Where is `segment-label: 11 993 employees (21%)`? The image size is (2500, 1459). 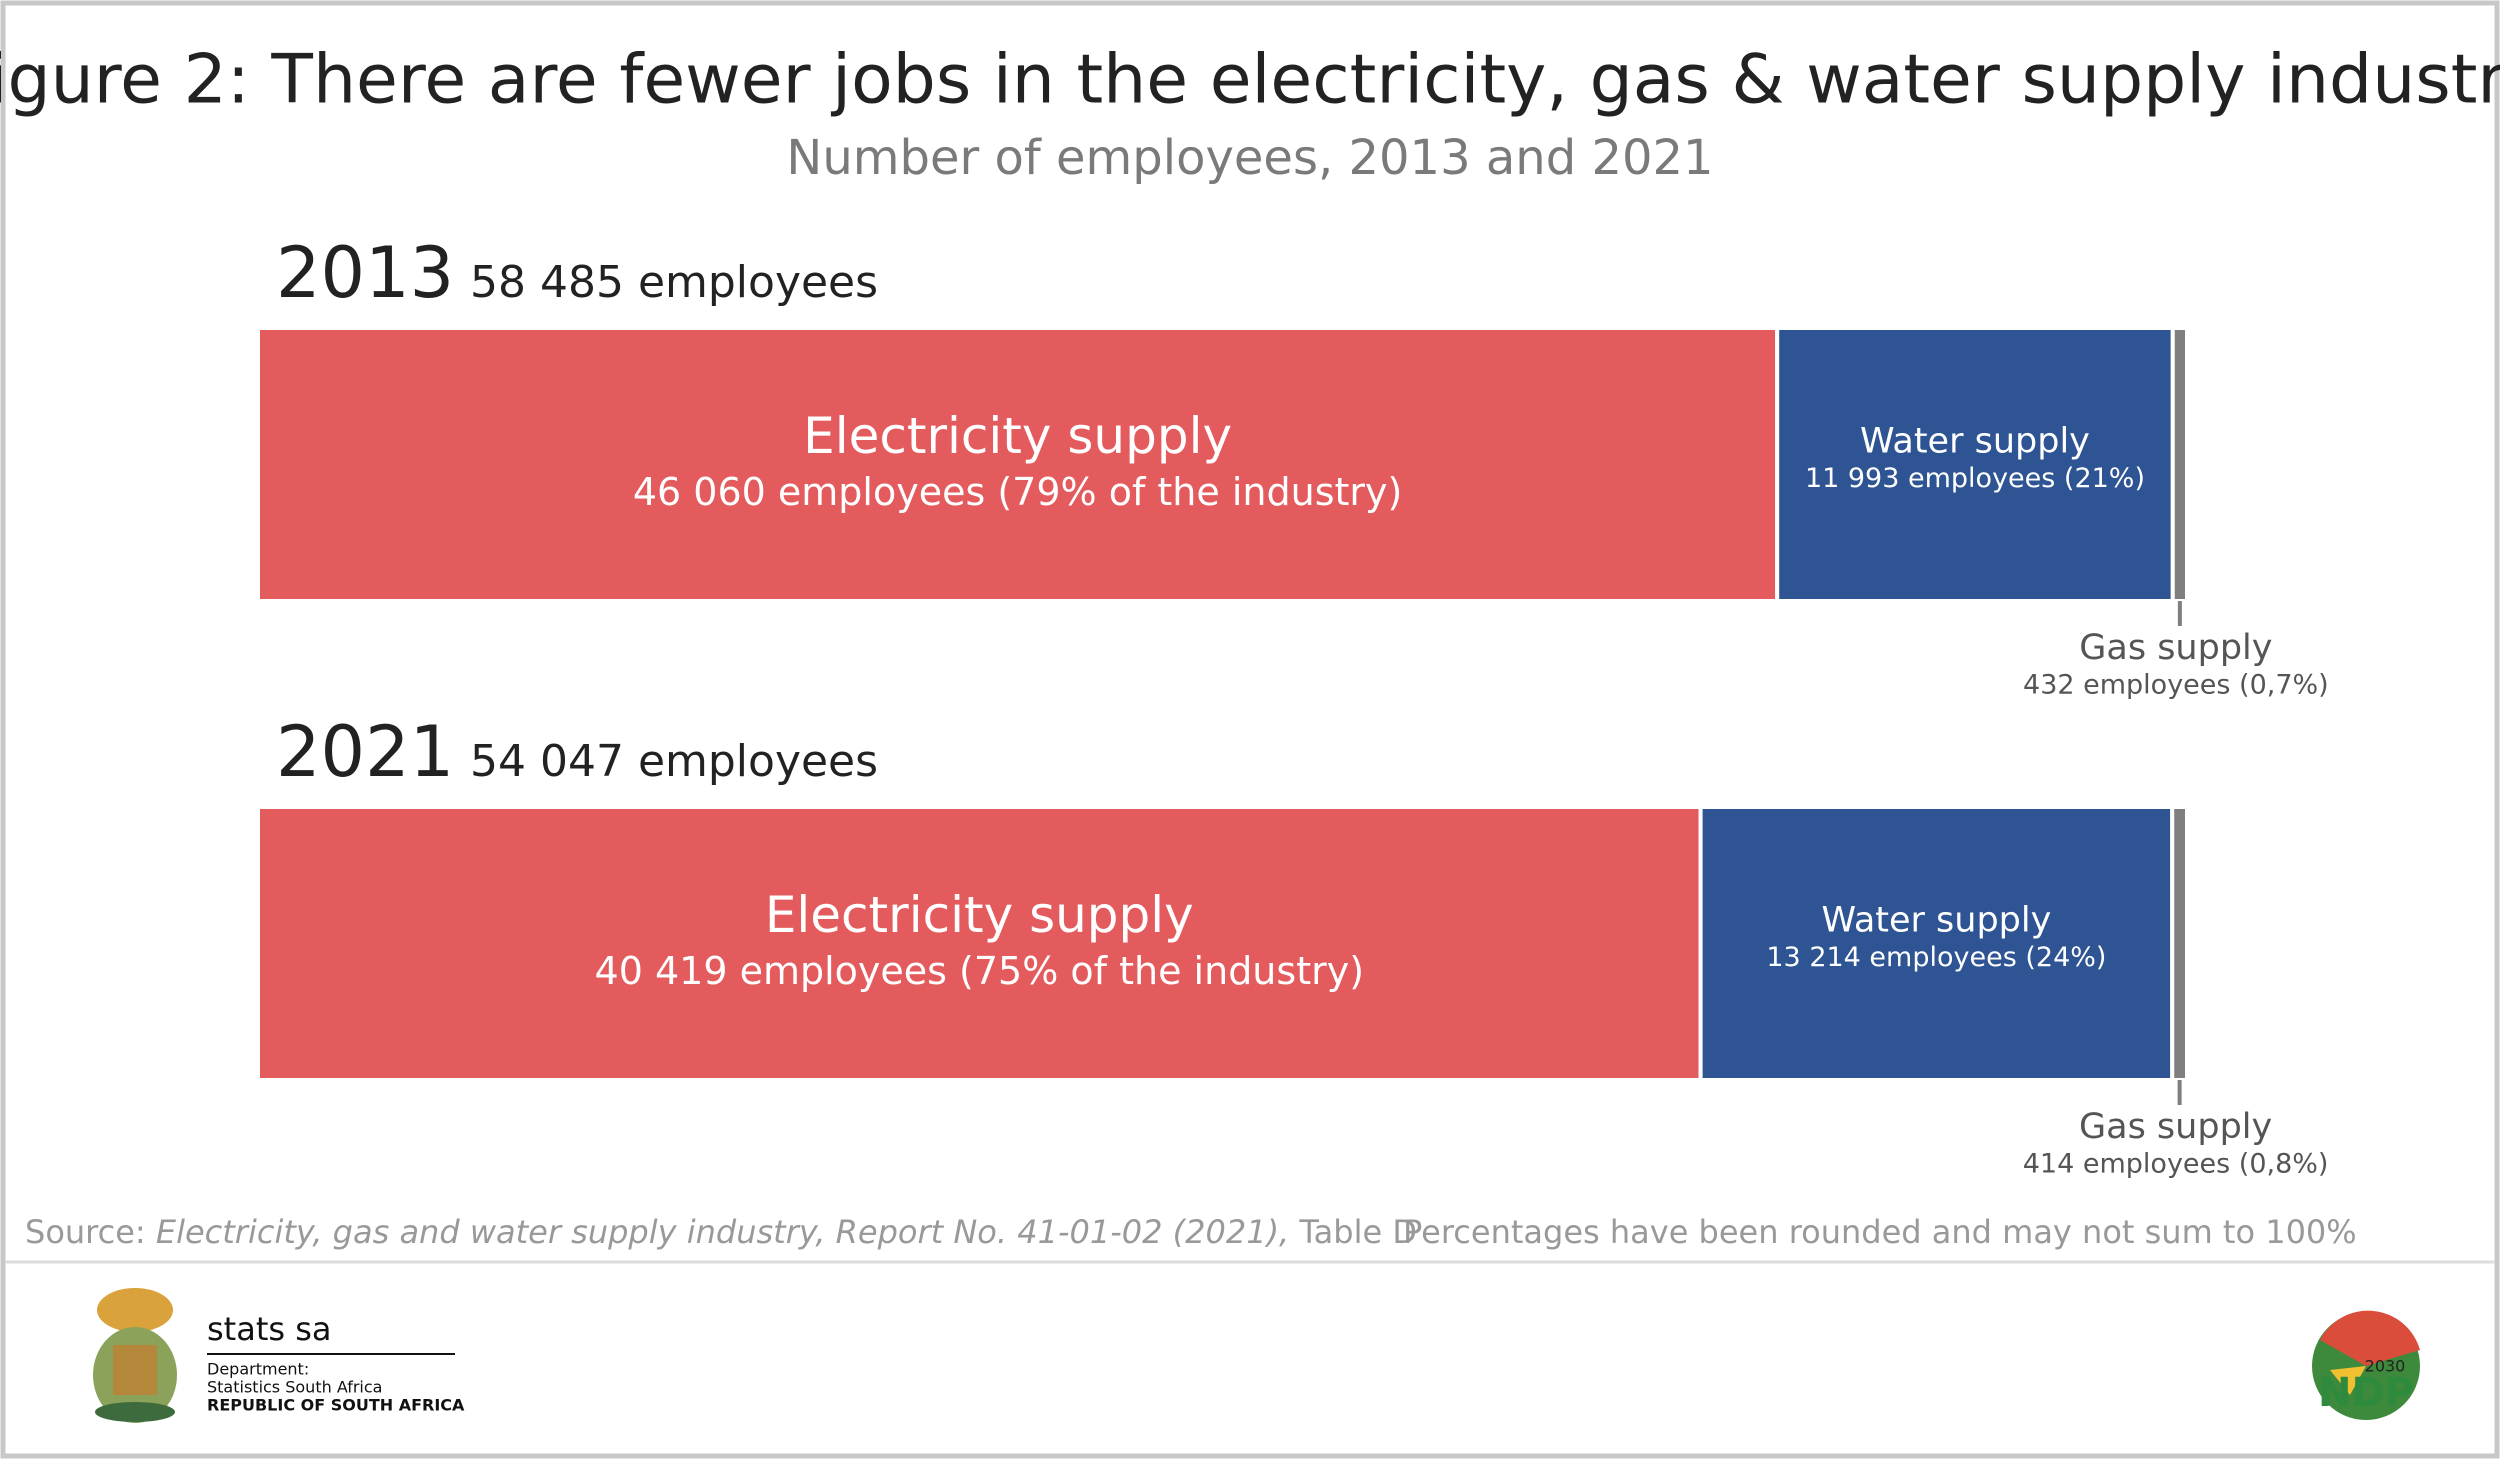
segment-label: 11 993 employees (21%) is located at coordinates (1975, 478).